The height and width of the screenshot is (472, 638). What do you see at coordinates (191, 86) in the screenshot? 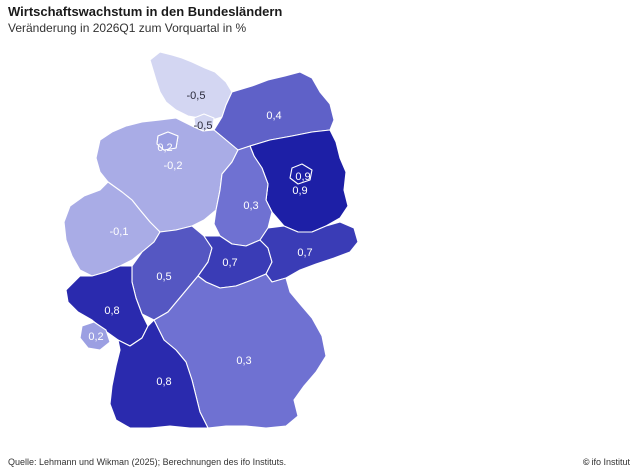
I see `state-schleswig-holstein` at bounding box center [191, 86].